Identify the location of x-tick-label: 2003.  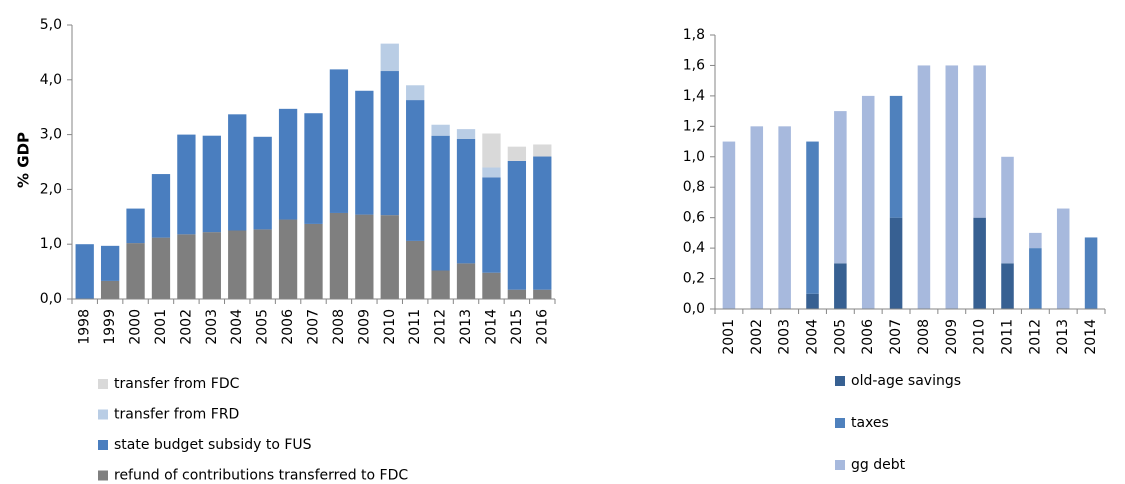
(212, 327).